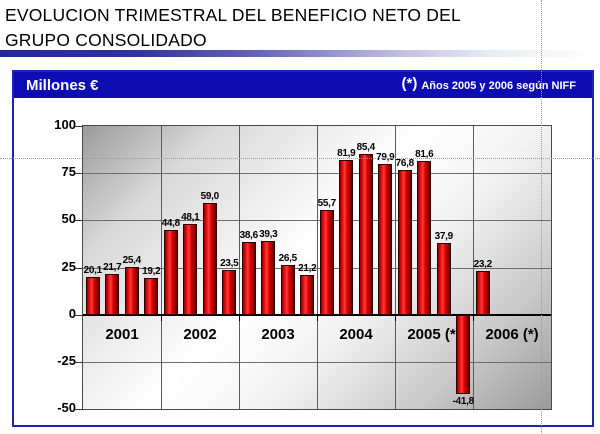  Describe the element at coordinates (249, 235) in the screenshot. I see `bar-value-label: 38,6` at that location.